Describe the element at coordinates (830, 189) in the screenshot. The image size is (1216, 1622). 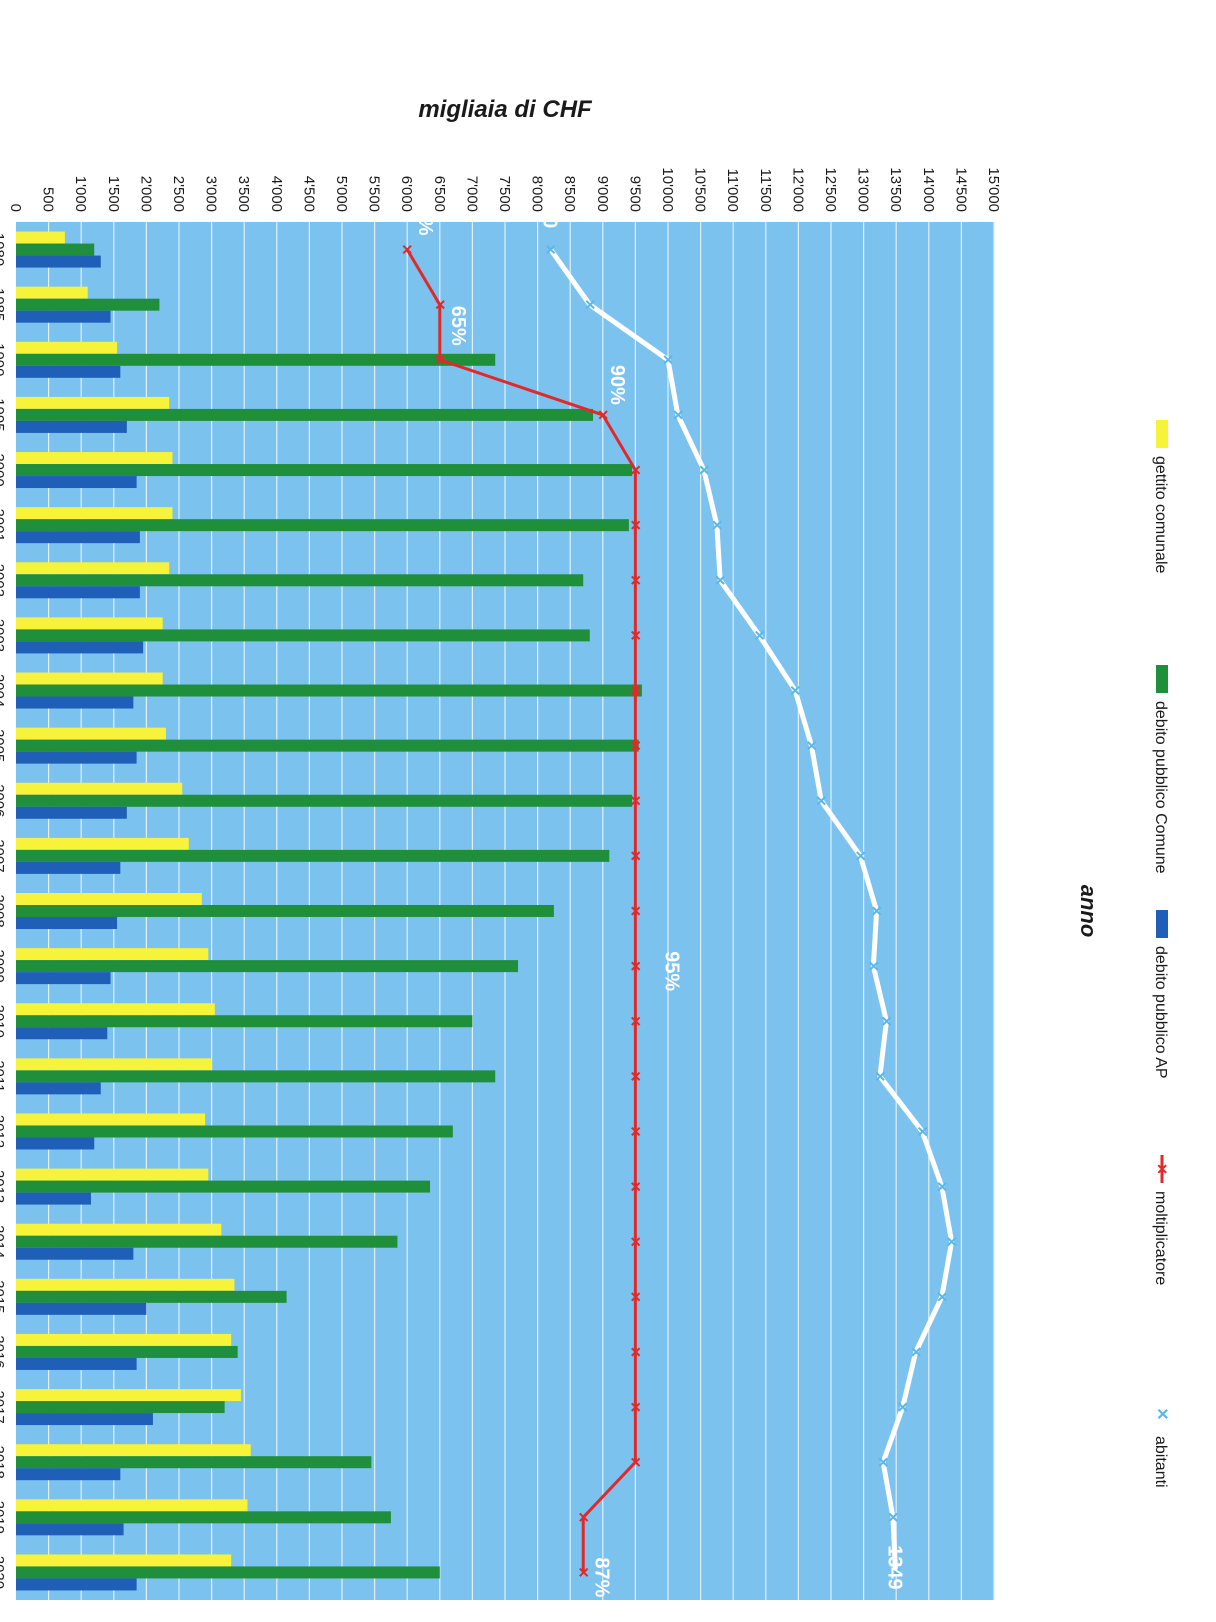
I see `y-tick-label: 12'500` at that location.